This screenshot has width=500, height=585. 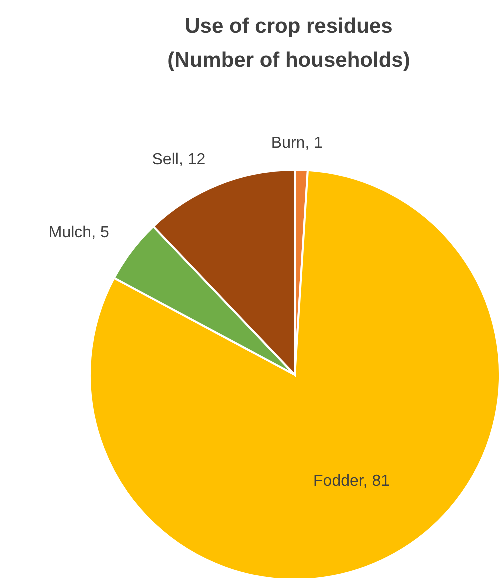 I want to click on data-label: , 12, so click(x=192, y=159).